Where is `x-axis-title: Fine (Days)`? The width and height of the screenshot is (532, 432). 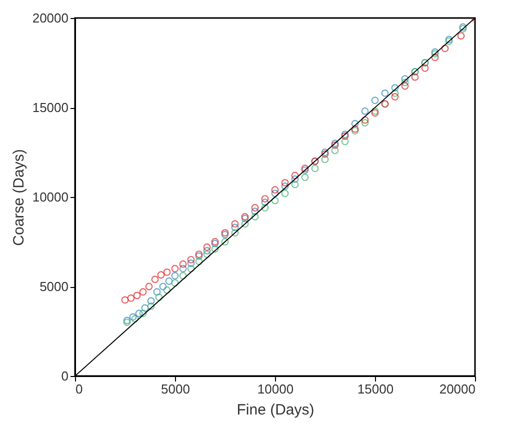 x-axis-title: Fine (Days) is located at coordinates (275, 410).